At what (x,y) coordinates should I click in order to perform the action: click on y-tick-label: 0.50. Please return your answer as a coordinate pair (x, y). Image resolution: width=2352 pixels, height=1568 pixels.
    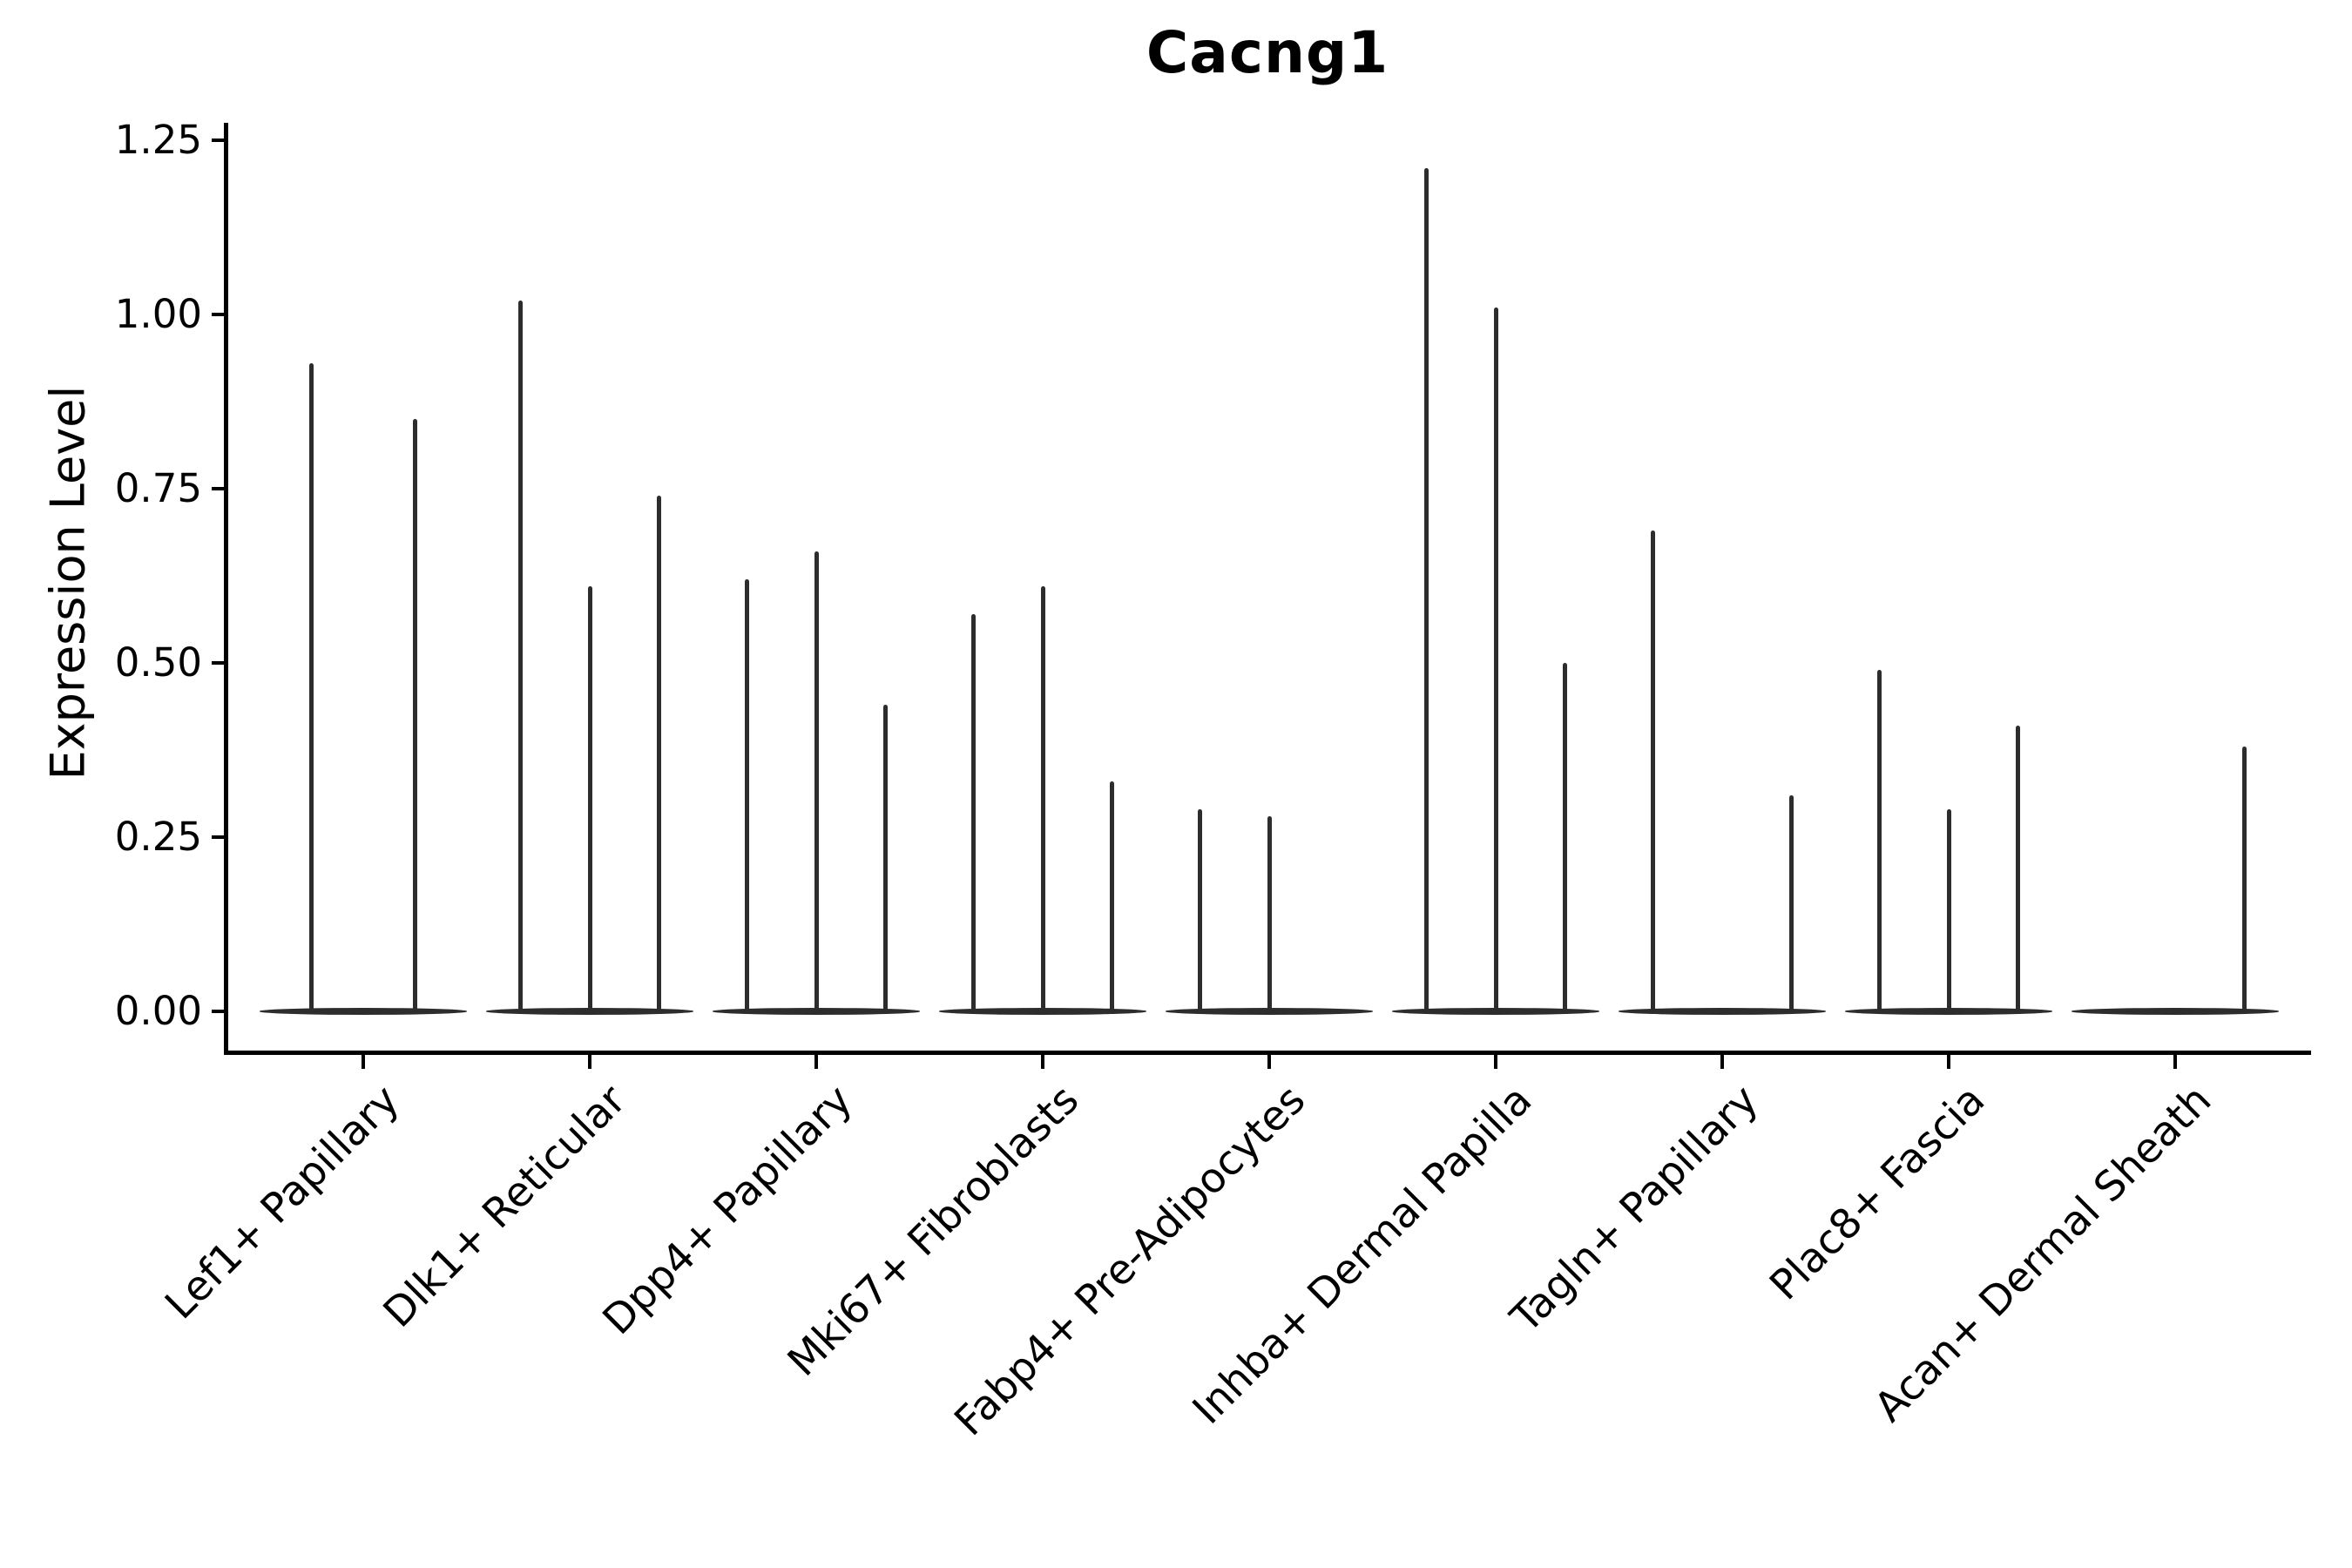
    Looking at the image, I should click on (158, 662).